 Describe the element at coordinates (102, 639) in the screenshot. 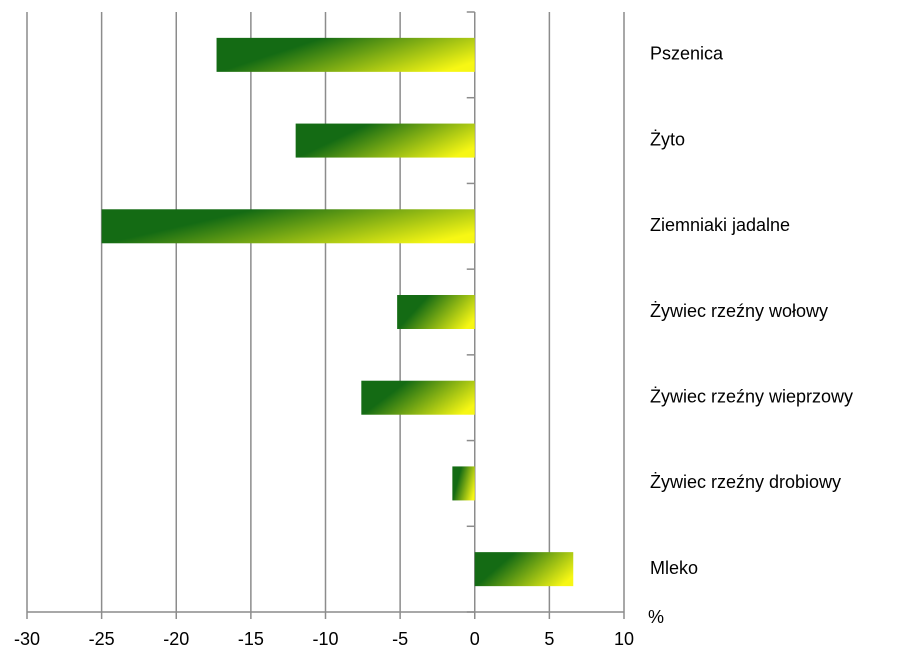

I see `x-tick-label: -25` at that location.